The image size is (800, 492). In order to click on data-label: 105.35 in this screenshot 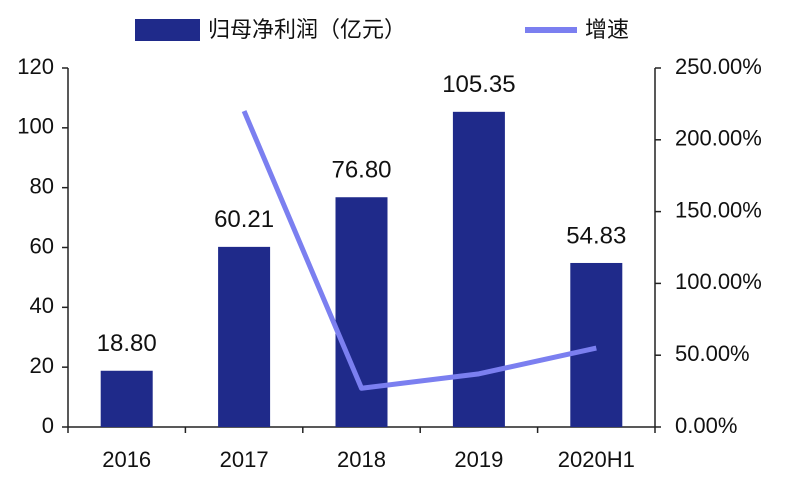, I will do `click(478, 84)`.